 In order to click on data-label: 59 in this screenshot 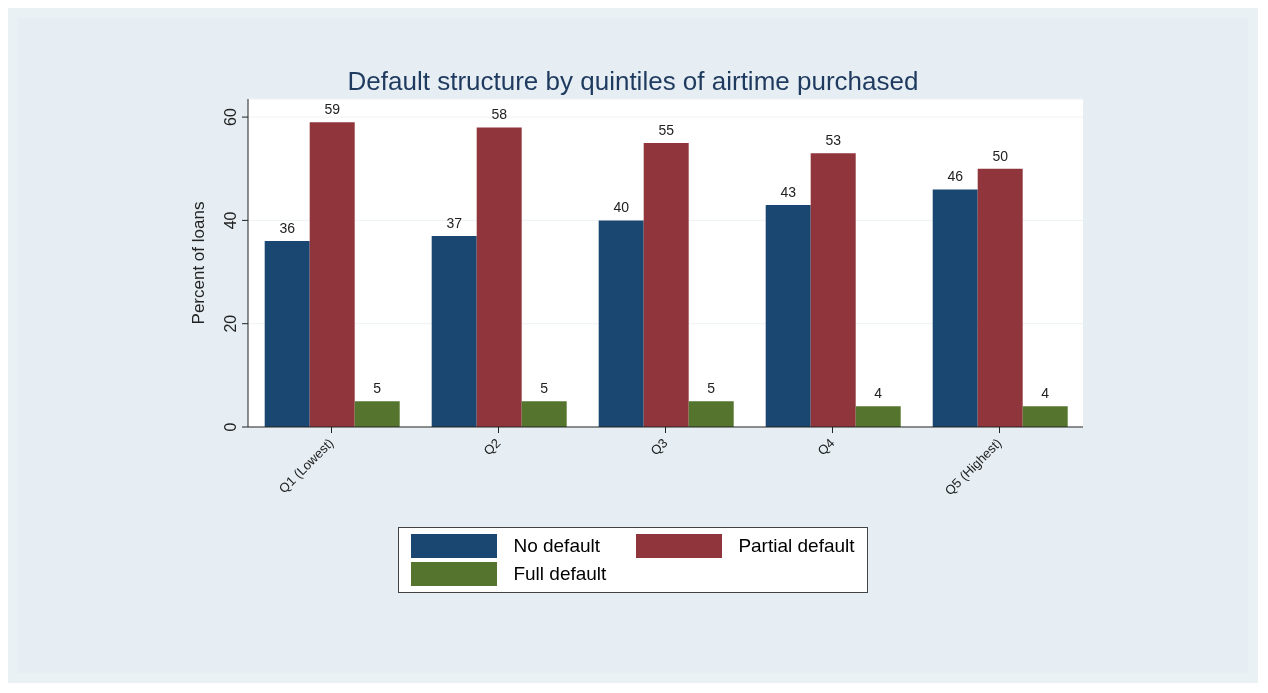, I will do `click(332, 109)`.